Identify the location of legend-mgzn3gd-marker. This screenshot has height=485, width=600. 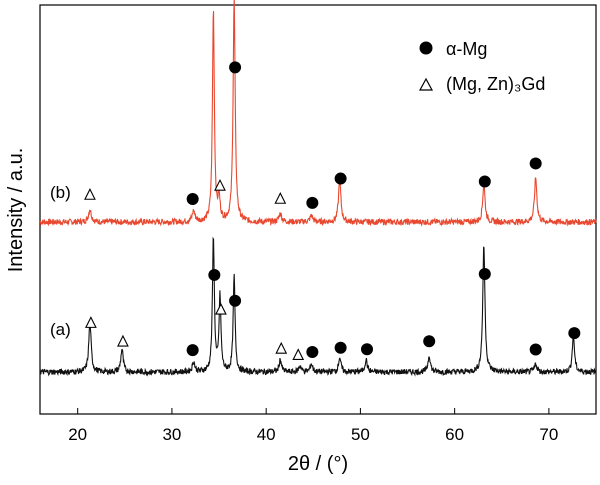
(426, 84).